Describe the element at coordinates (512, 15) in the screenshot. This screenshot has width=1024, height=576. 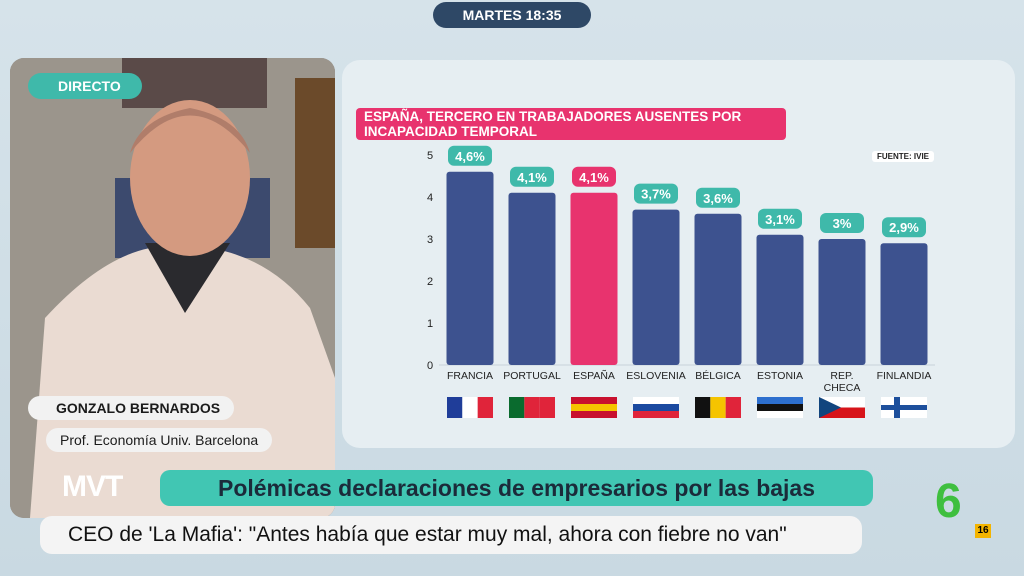
I see `time-pill: MARTES 18:35` at that location.